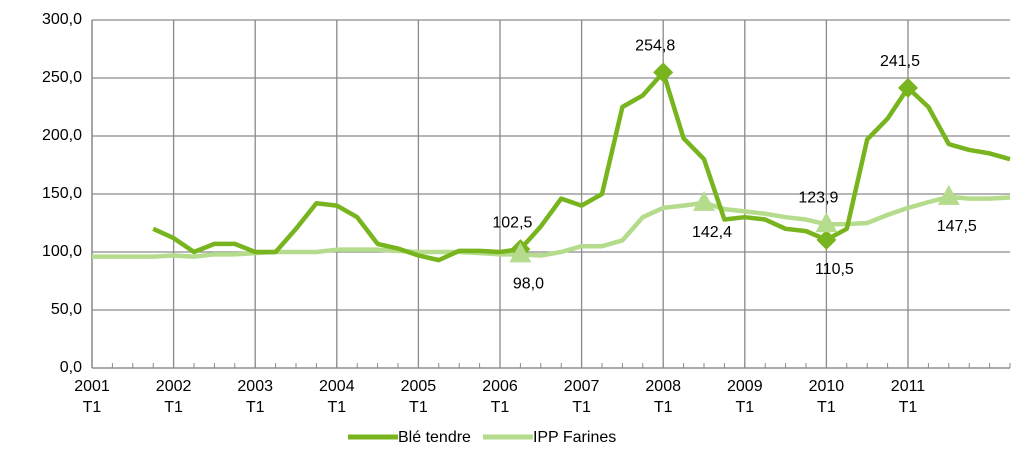  Describe the element at coordinates (92, 397) in the screenshot. I see `x-tick-label: 2001 T1` at that location.